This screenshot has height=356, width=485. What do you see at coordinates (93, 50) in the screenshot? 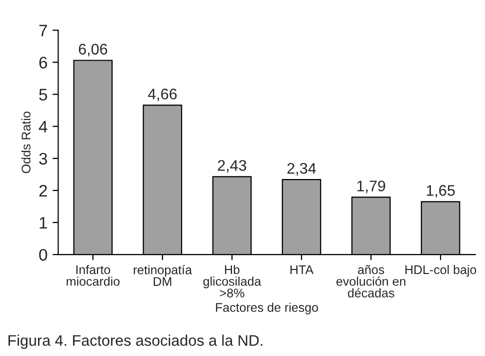
I see `data-label: 6,06` at bounding box center [93, 50].